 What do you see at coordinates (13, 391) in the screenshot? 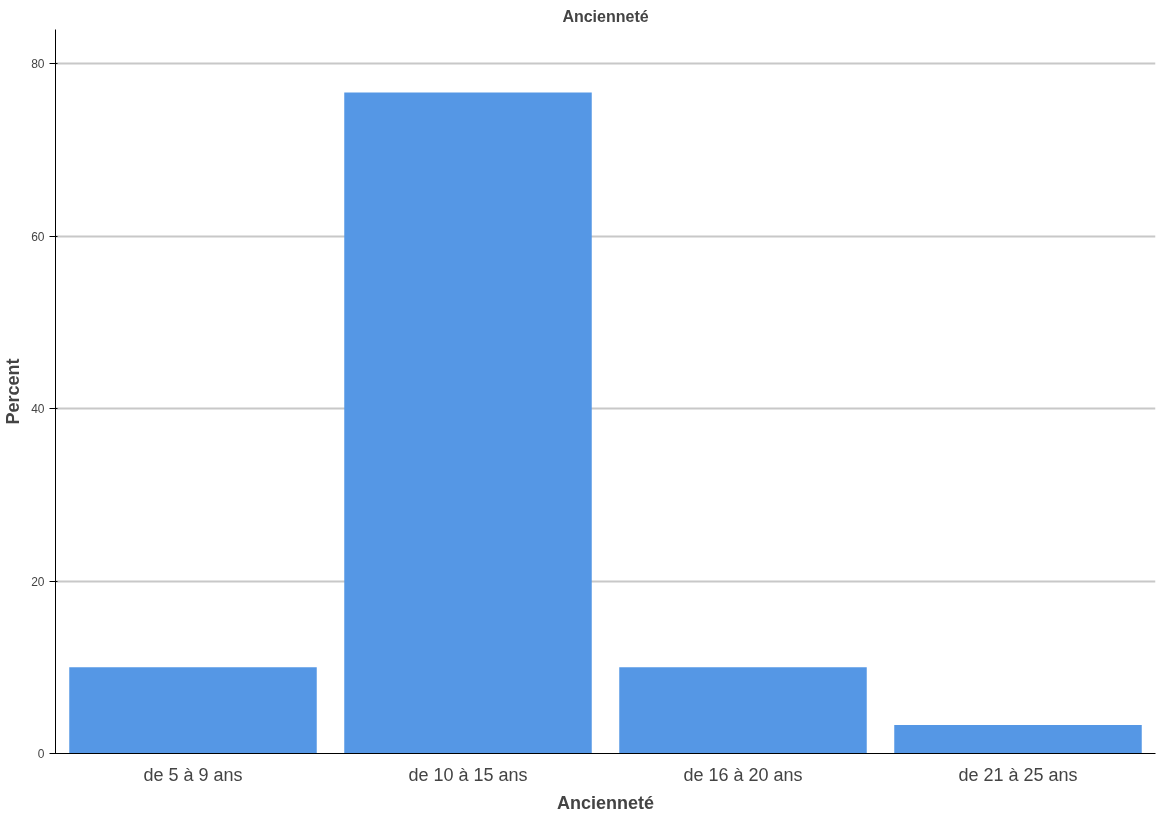
I see `y-axis-title: Percent` at bounding box center [13, 391].